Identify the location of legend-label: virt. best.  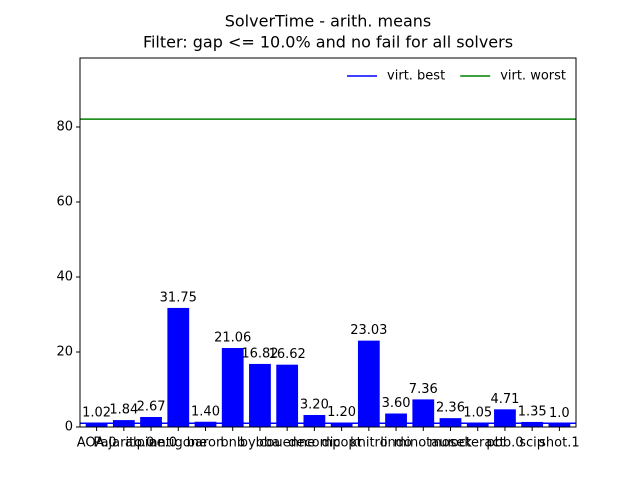
(416, 76).